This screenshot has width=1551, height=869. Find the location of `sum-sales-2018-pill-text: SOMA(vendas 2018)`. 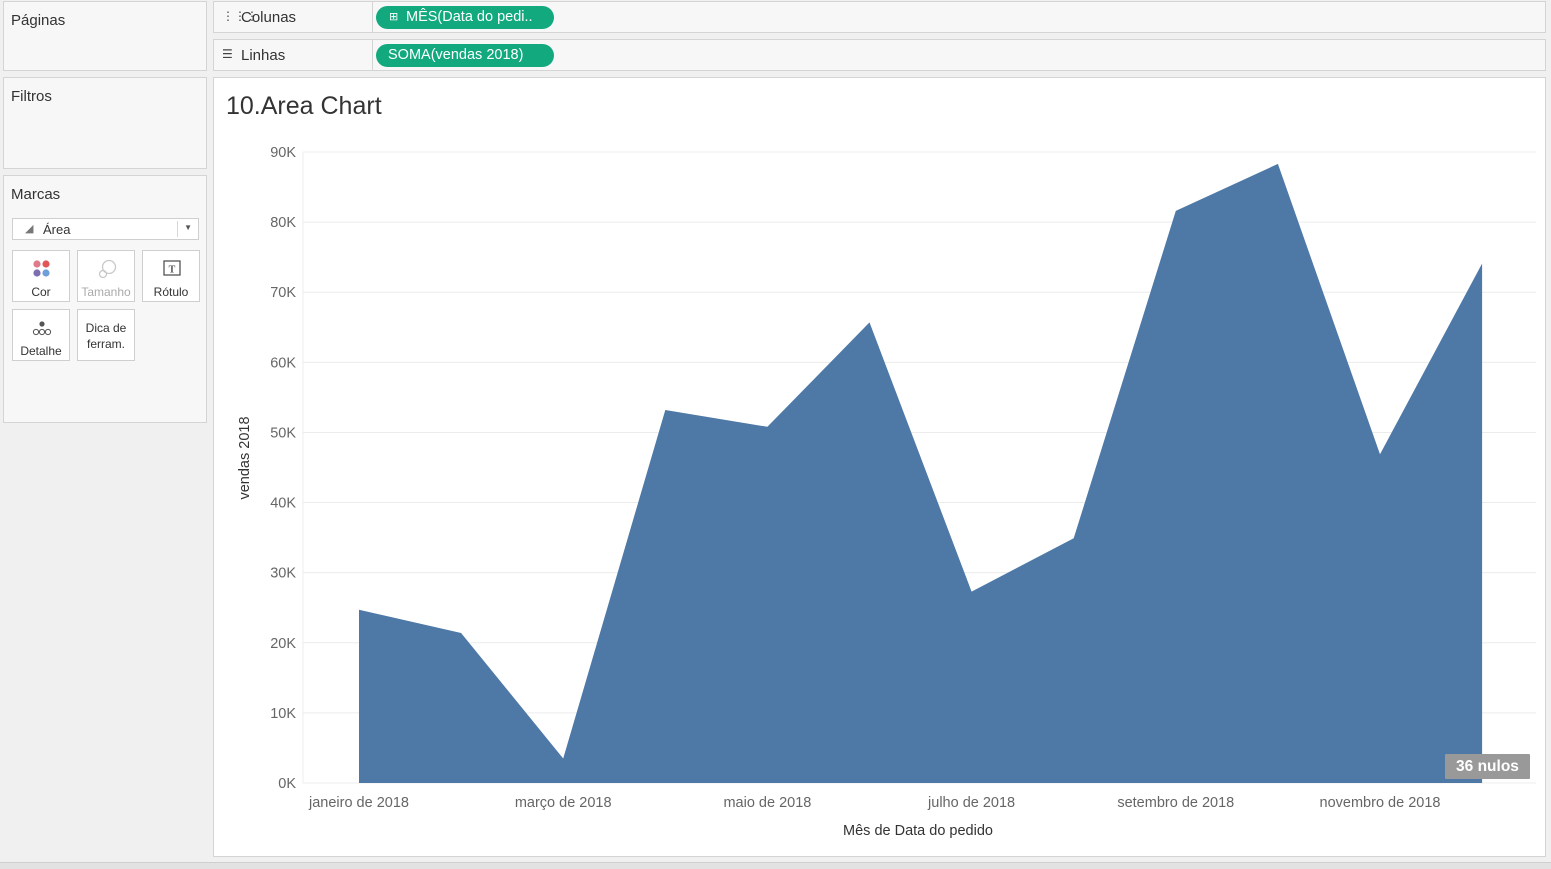

sum-sales-2018-pill-text: SOMA(vendas 2018) is located at coordinates (455, 55).